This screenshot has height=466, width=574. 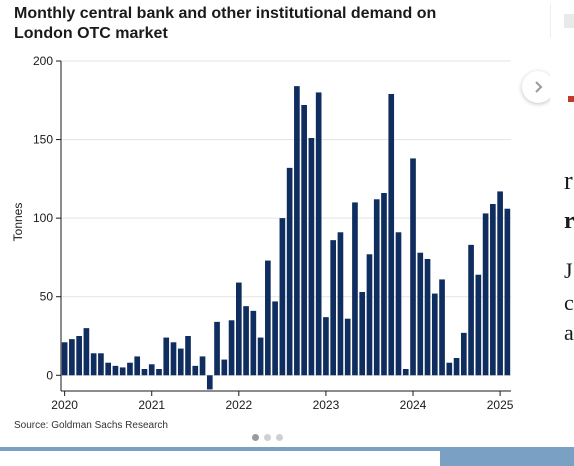 I want to click on x-tick-label: 2022, so click(x=238, y=405).